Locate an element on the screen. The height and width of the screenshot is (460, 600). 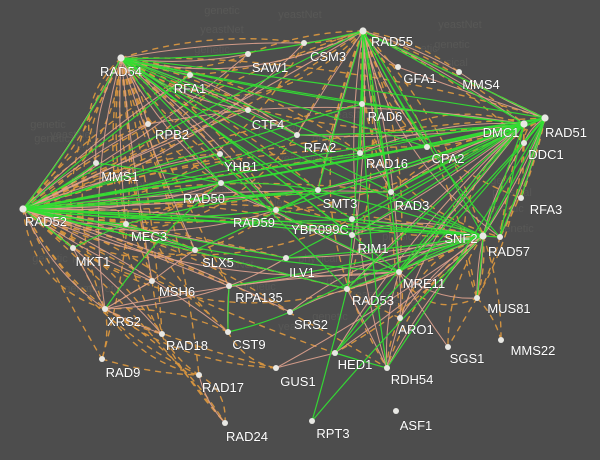
node-label-mec3: MEC3 is located at coordinates (149, 237).